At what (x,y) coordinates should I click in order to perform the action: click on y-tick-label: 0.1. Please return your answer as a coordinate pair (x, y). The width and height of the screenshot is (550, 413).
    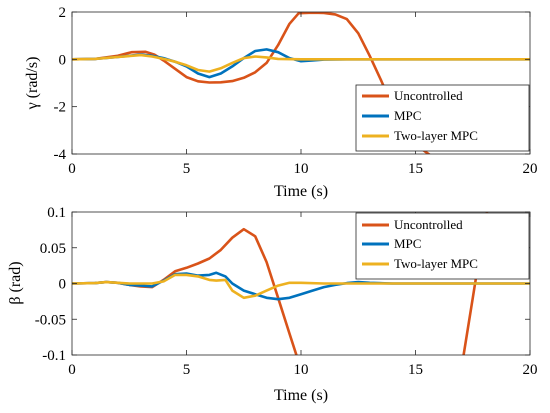
    Looking at the image, I should click on (56, 213).